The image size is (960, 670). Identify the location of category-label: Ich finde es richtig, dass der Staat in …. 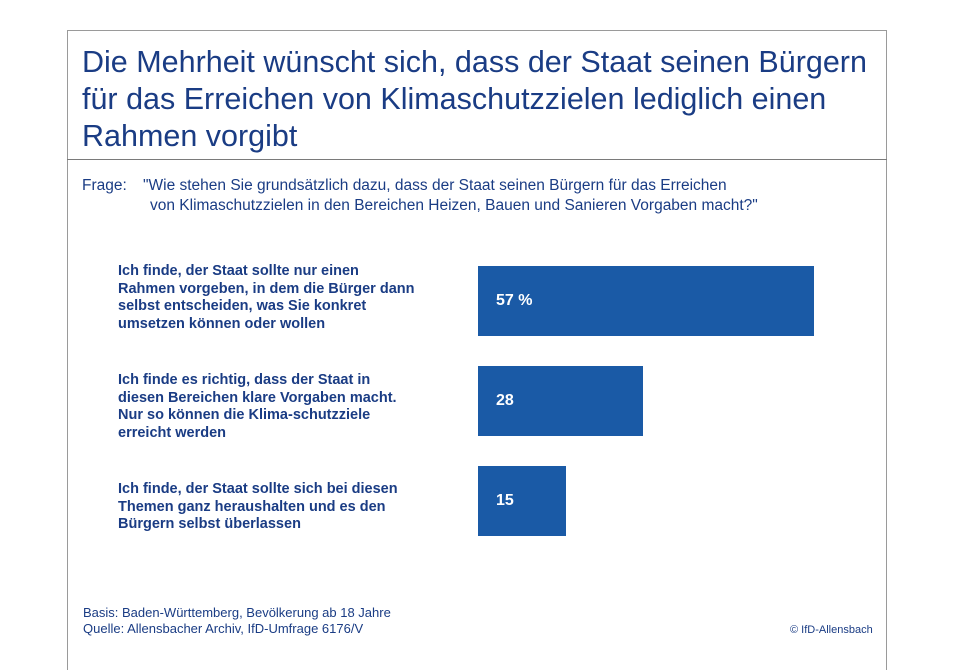
(257, 406).